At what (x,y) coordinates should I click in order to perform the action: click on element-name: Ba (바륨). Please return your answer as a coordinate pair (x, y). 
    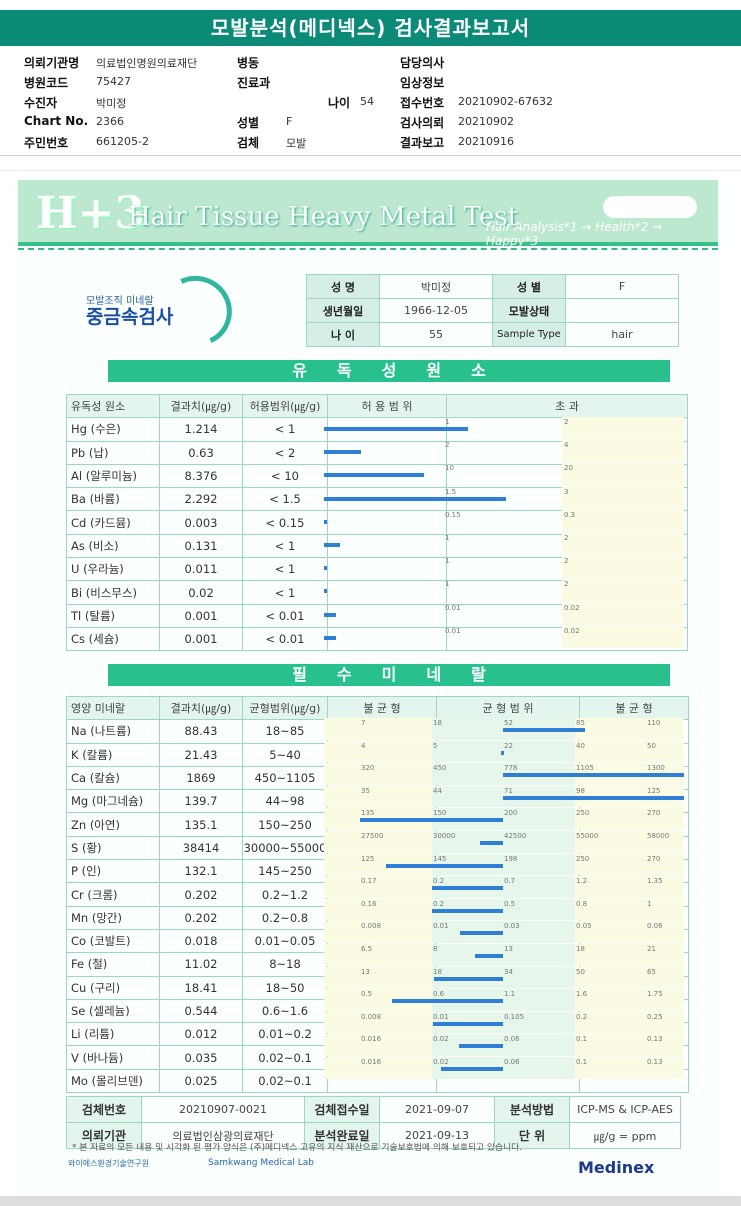
    Looking at the image, I should click on (113, 499).